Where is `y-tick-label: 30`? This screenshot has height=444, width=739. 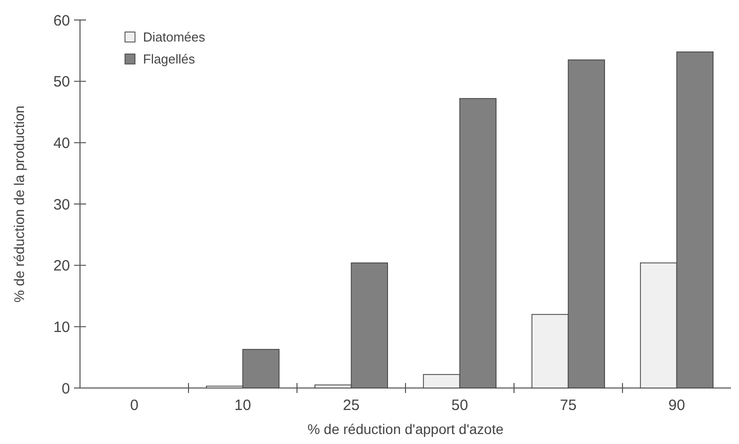 y-tick-label: 30 is located at coordinates (61, 205).